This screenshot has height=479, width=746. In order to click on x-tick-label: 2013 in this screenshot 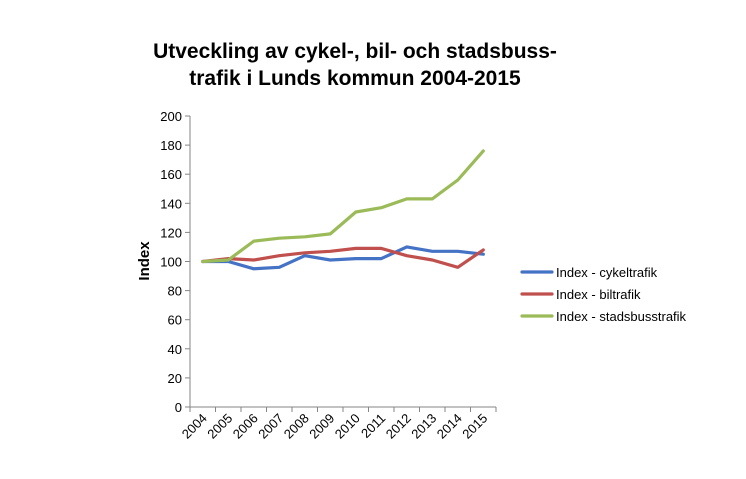, I will do `click(423, 426)`.